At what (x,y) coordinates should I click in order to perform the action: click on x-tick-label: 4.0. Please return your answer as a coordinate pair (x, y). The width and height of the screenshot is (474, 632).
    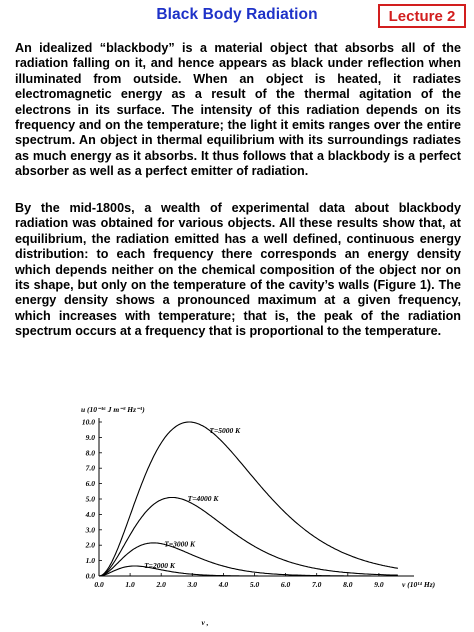
    Looking at the image, I should click on (223, 584).